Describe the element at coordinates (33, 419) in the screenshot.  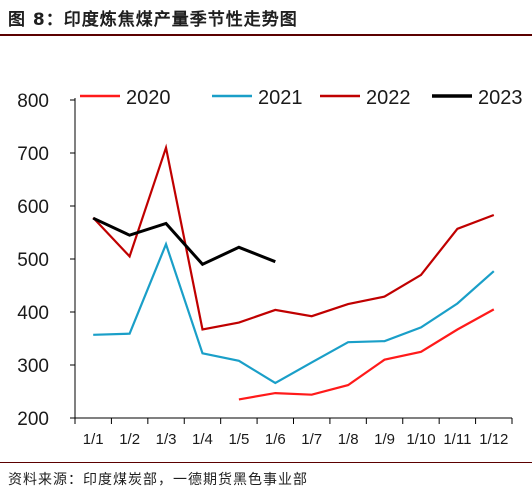
I see `y-tick-label: 200` at that location.